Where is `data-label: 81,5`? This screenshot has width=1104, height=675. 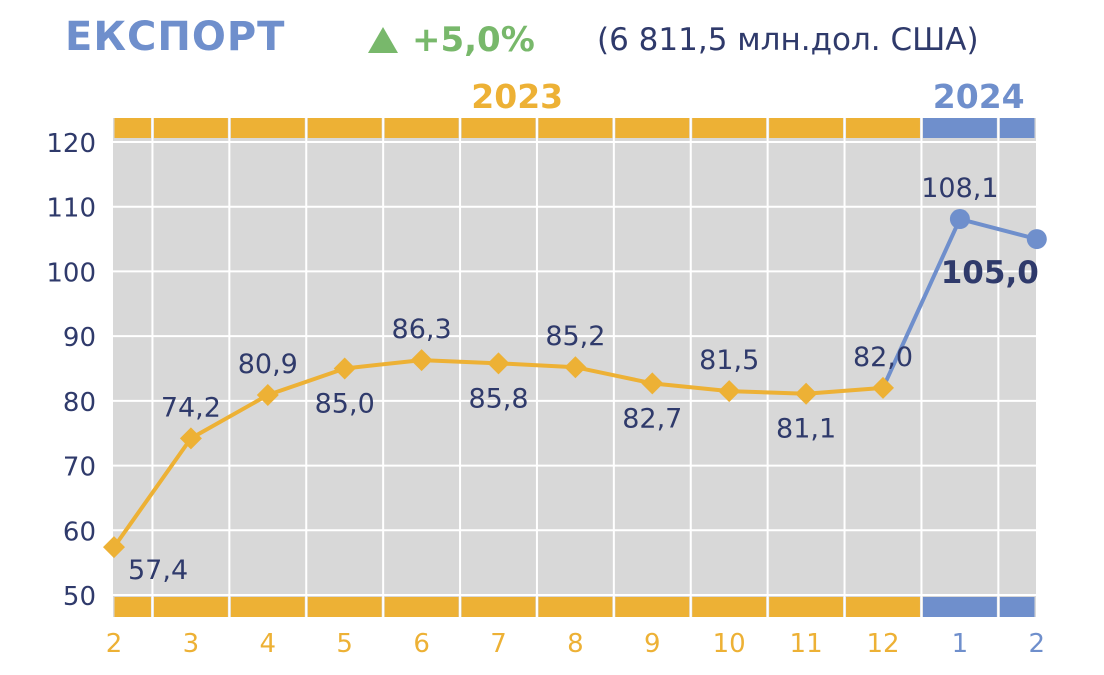
data-label: 81,5 is located at coordinates (729, 360).